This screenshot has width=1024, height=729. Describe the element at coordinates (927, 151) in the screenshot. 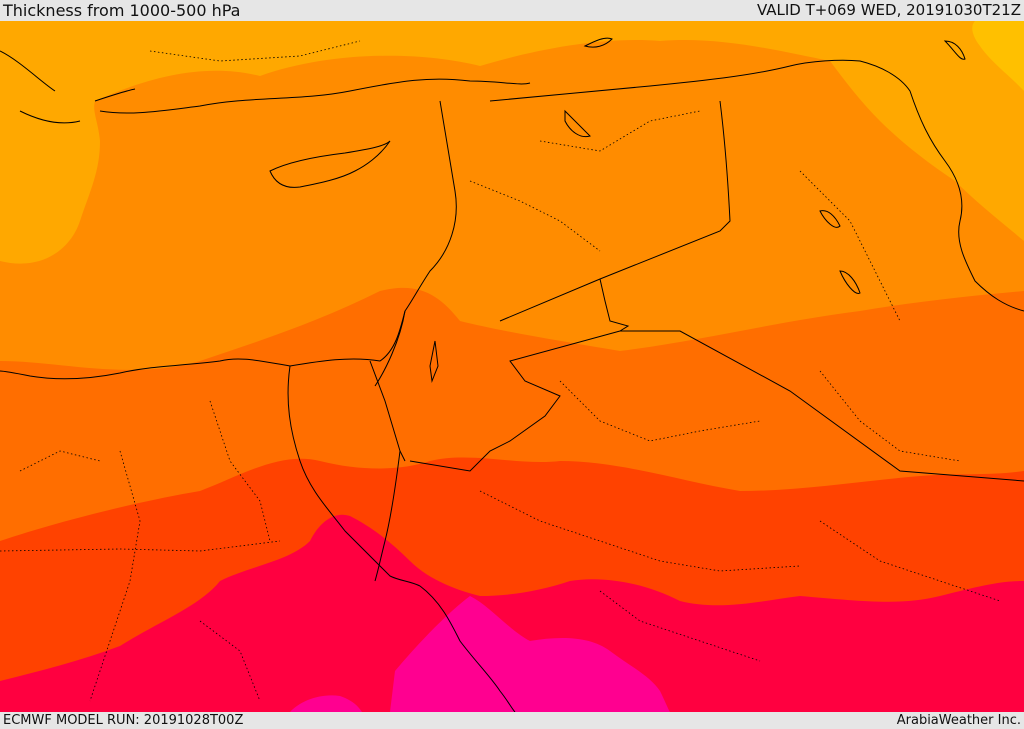

I see `band-2-ne-cut` at that location.